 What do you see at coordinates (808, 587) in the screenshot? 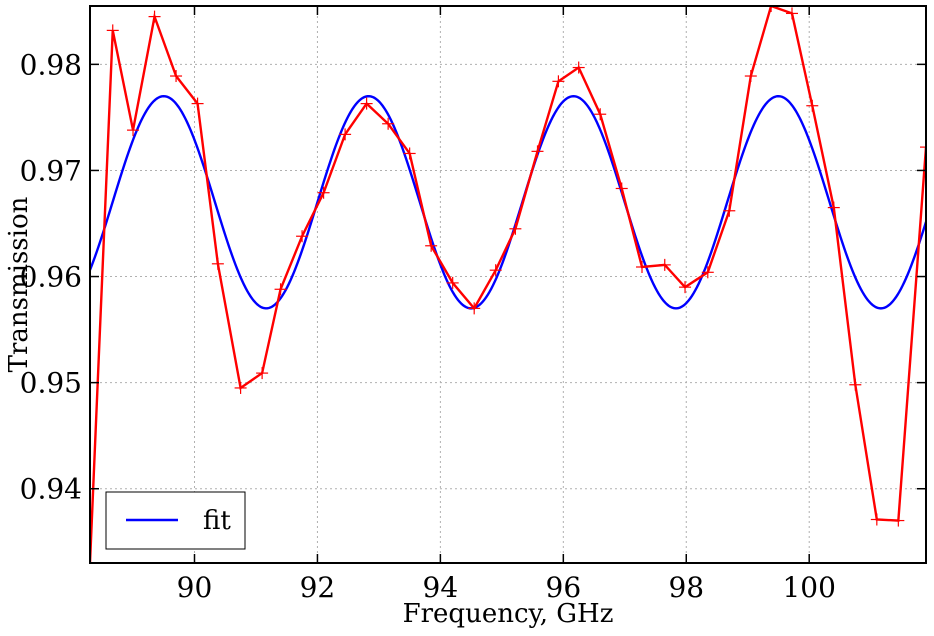
I see `x-tick-label: 100` at bounding box center [808, 587].